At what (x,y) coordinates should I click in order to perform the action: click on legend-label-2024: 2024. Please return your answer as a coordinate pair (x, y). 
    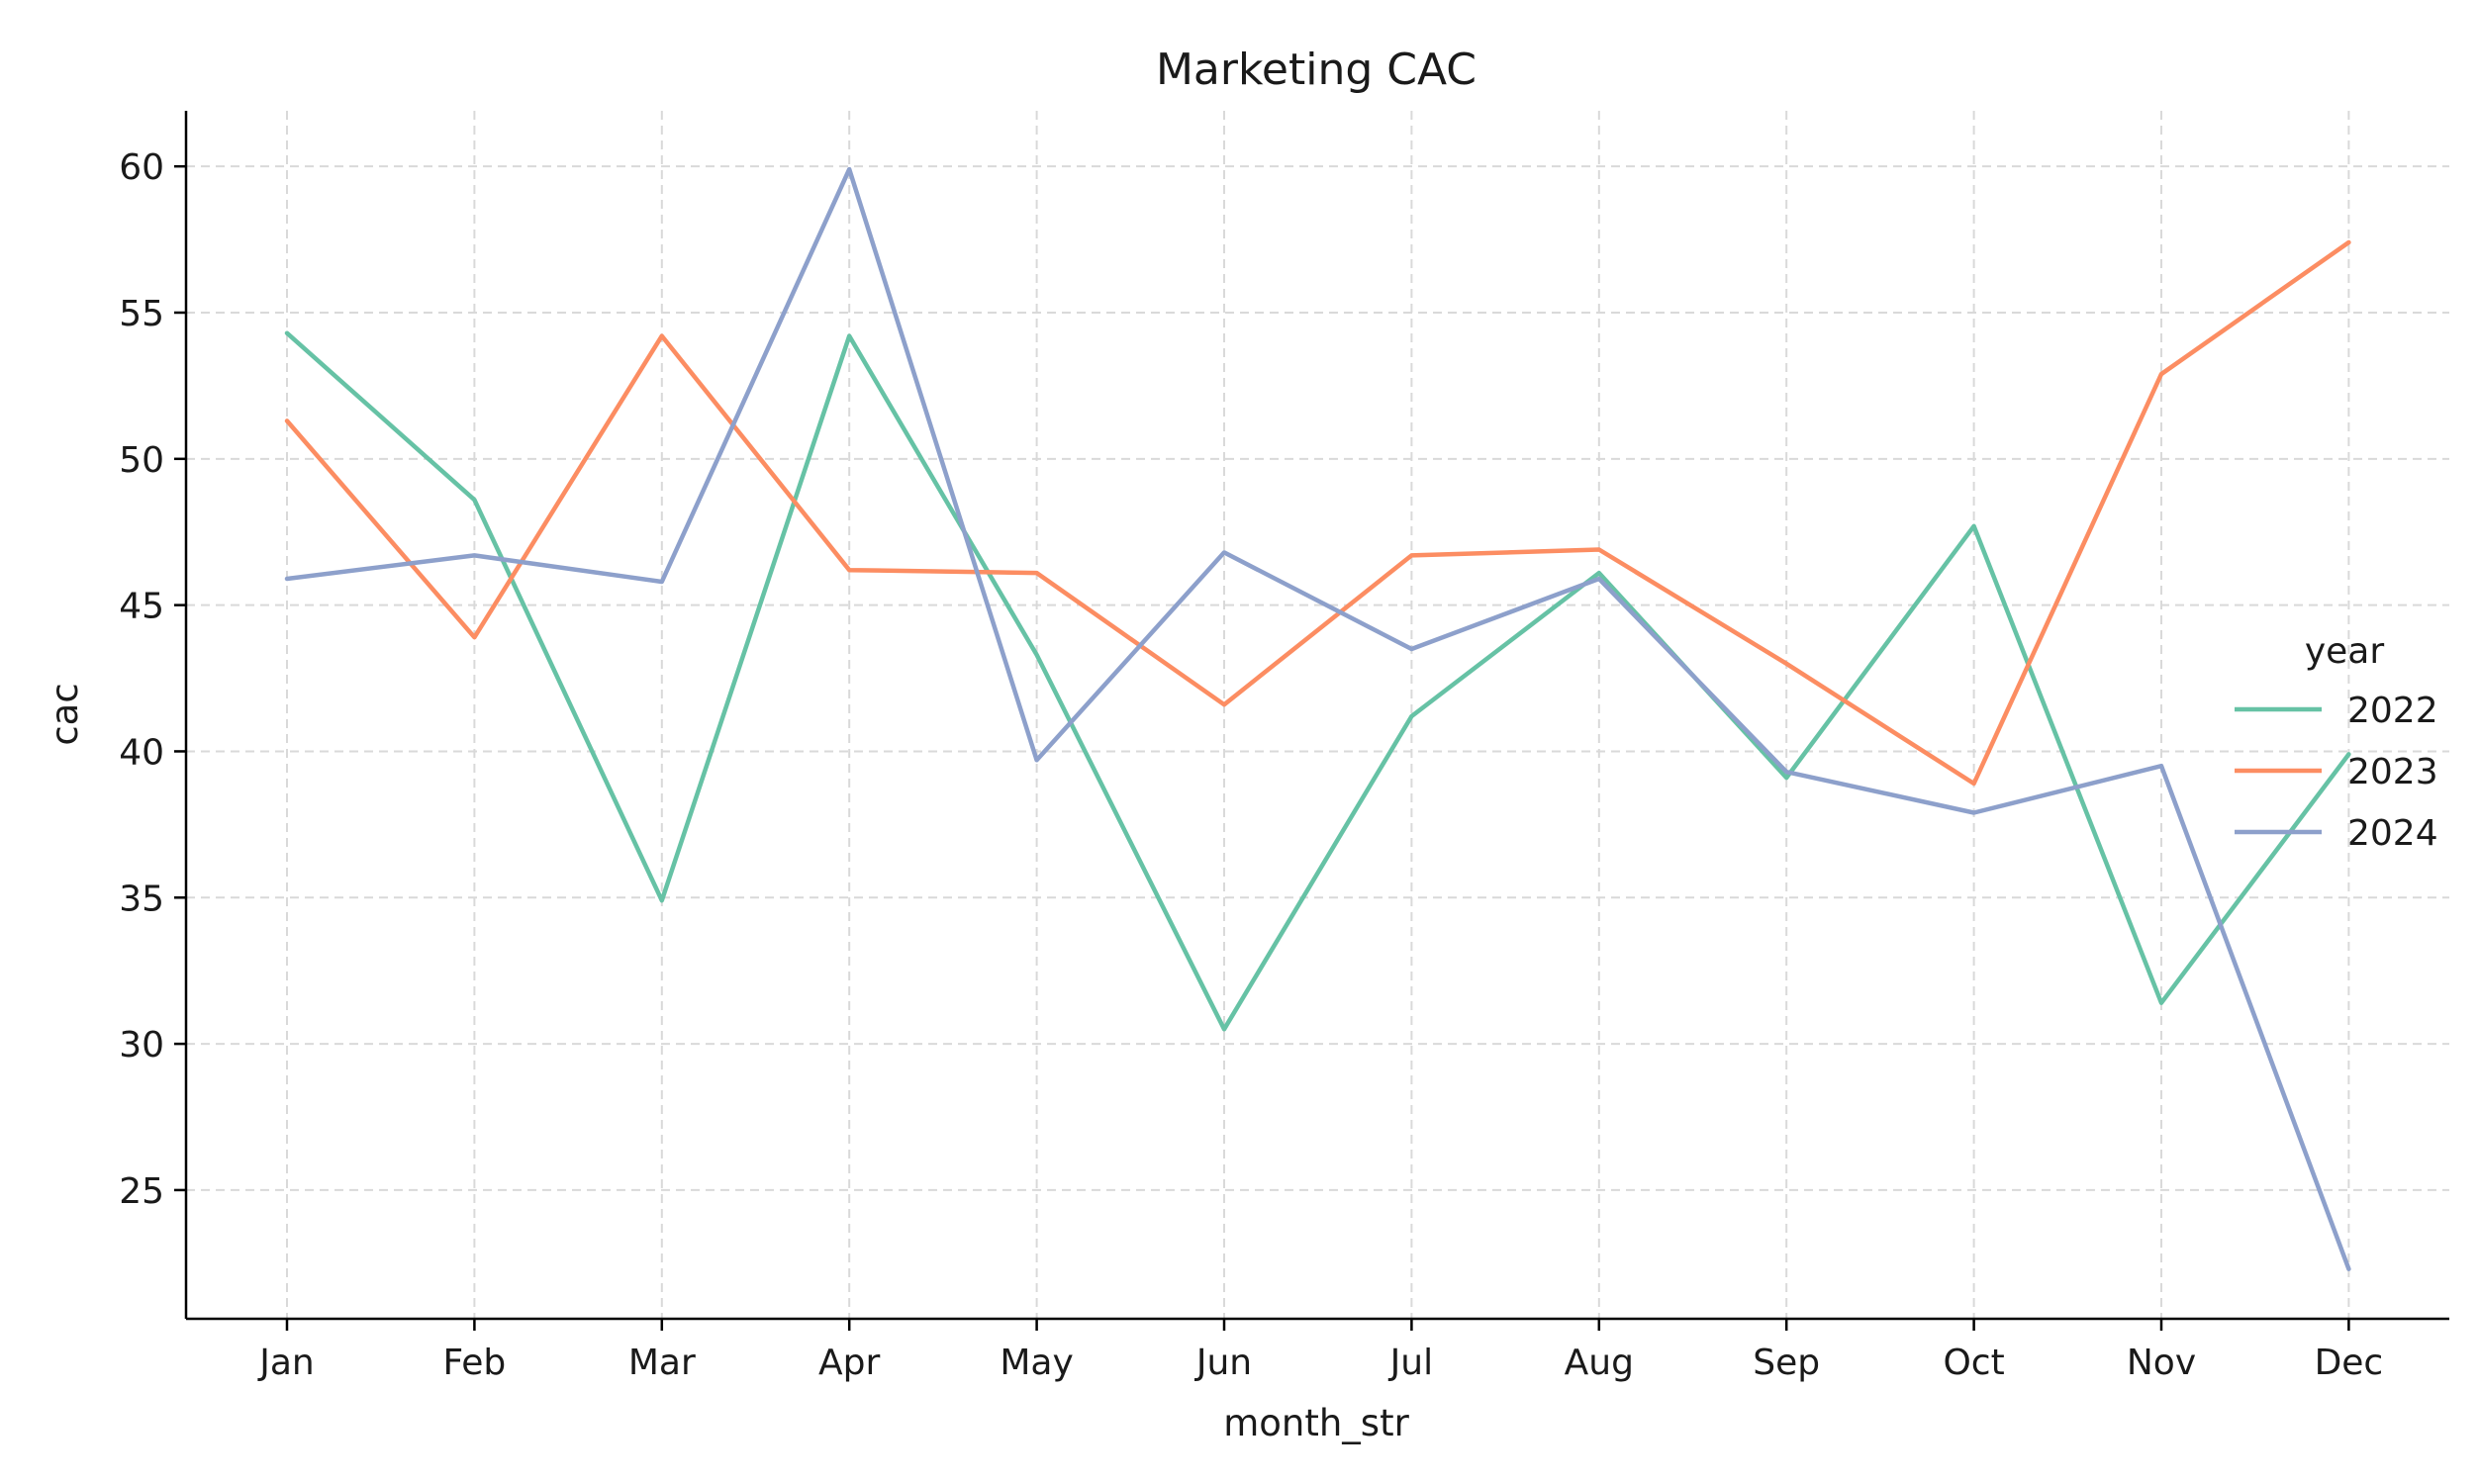
    Looking at the image, I should click on (2392, 833).